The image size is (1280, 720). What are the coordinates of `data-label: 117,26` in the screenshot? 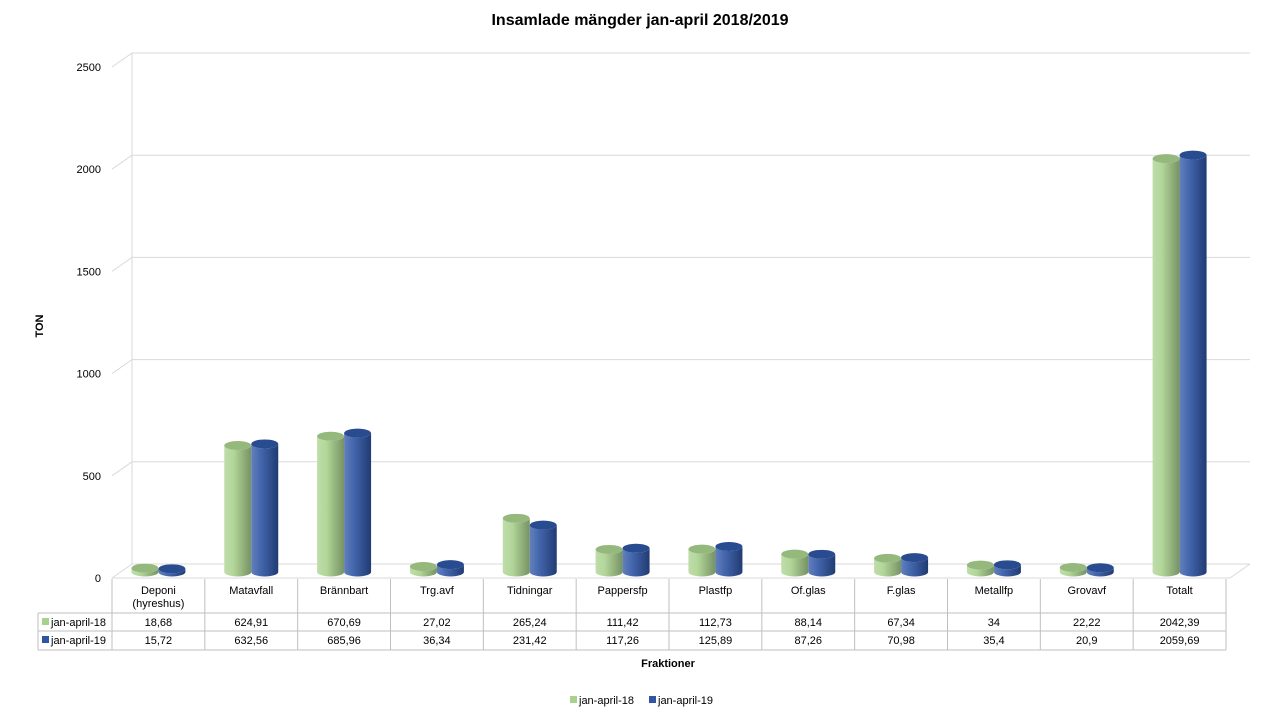 It's located at (622, 641).